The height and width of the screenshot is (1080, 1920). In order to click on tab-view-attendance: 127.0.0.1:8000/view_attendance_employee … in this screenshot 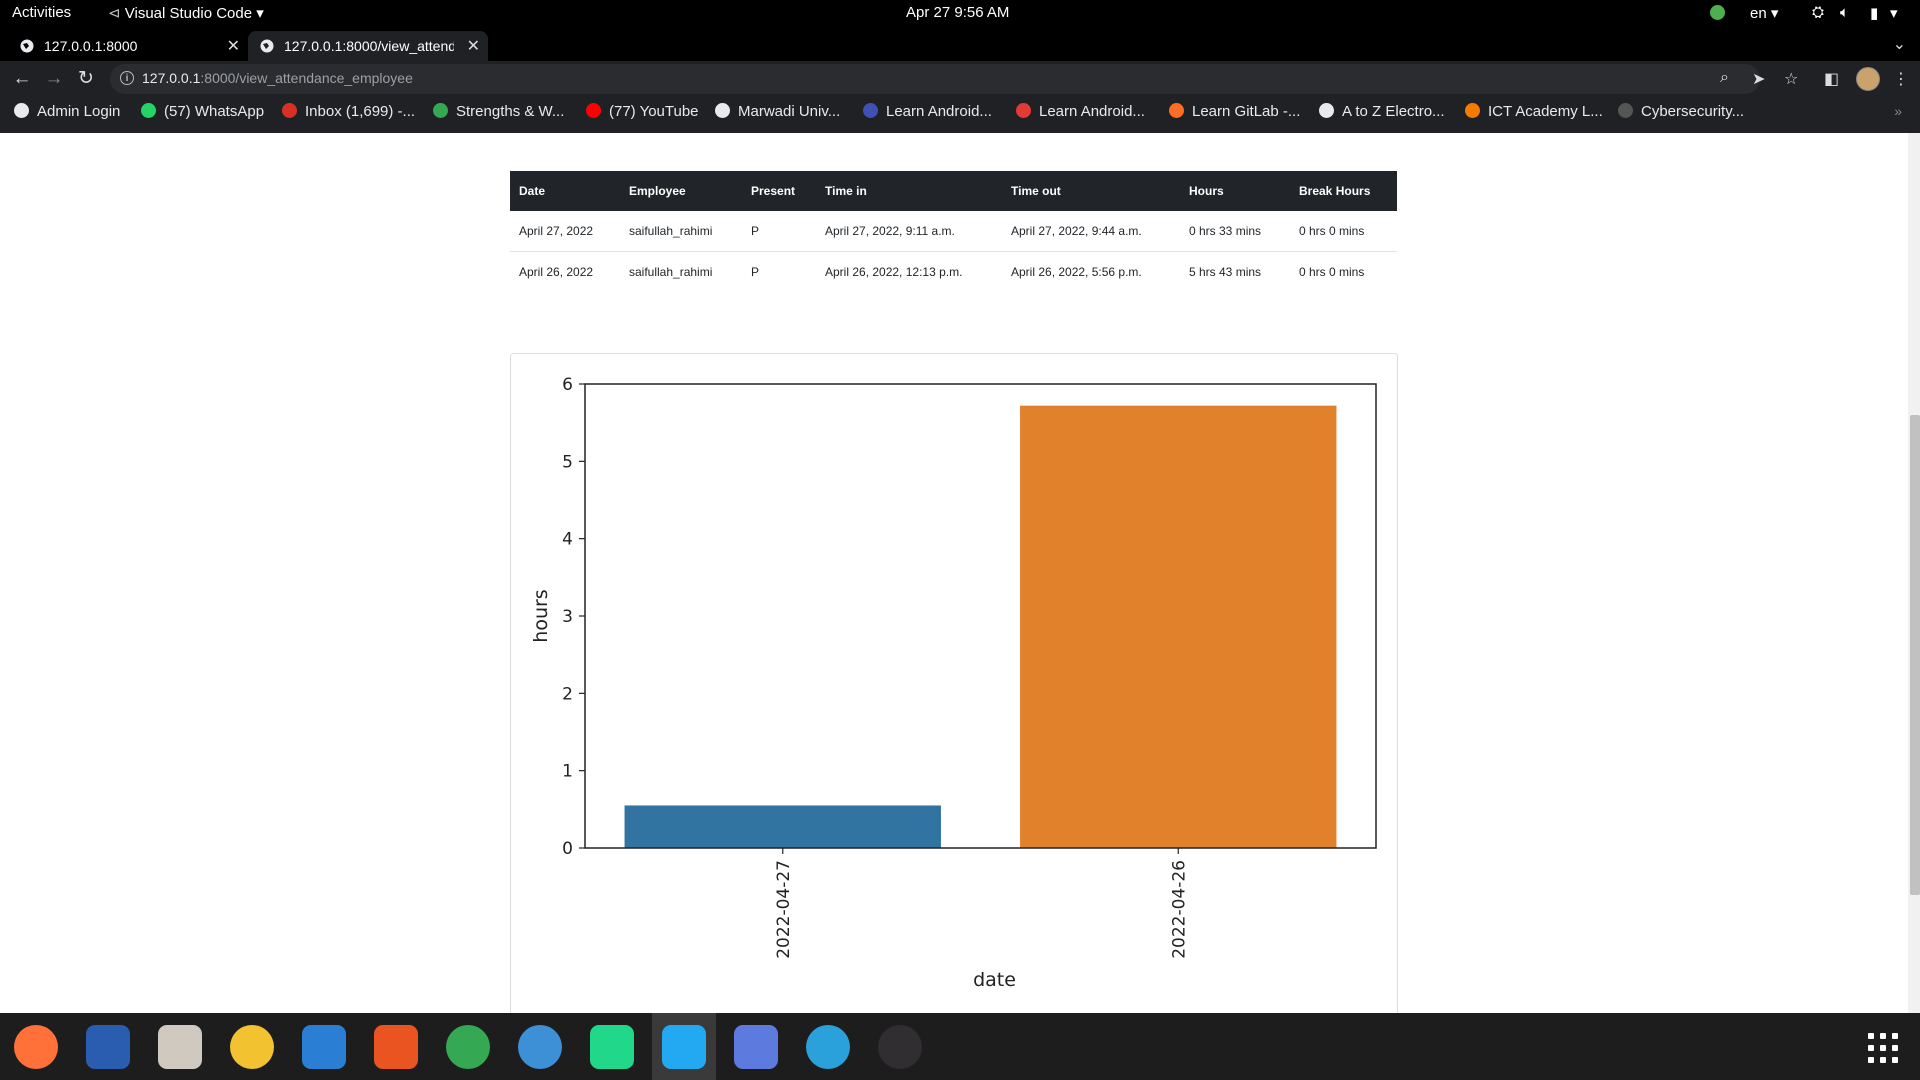, I will do `click(368, 46)`.